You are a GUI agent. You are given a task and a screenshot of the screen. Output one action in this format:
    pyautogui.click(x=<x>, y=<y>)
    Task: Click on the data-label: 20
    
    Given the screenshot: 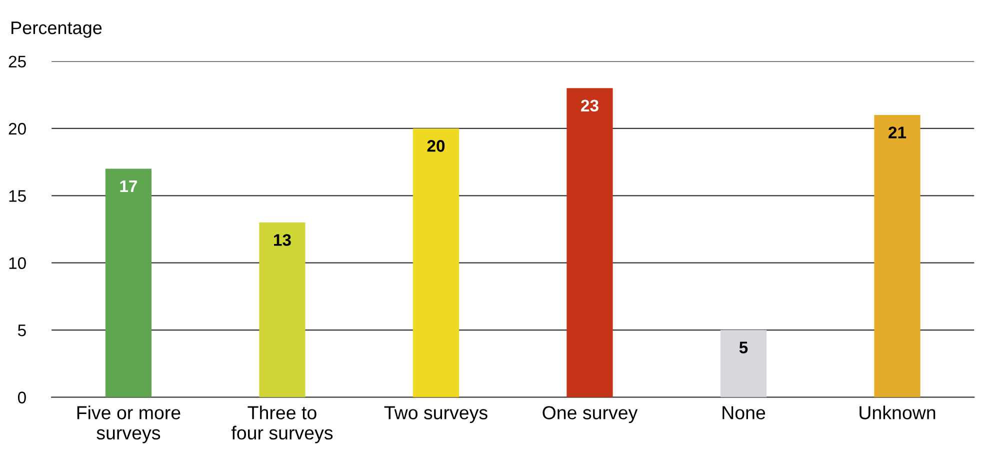 What is the action you would take?
    pyautogui.click(x=436, y=146)
    